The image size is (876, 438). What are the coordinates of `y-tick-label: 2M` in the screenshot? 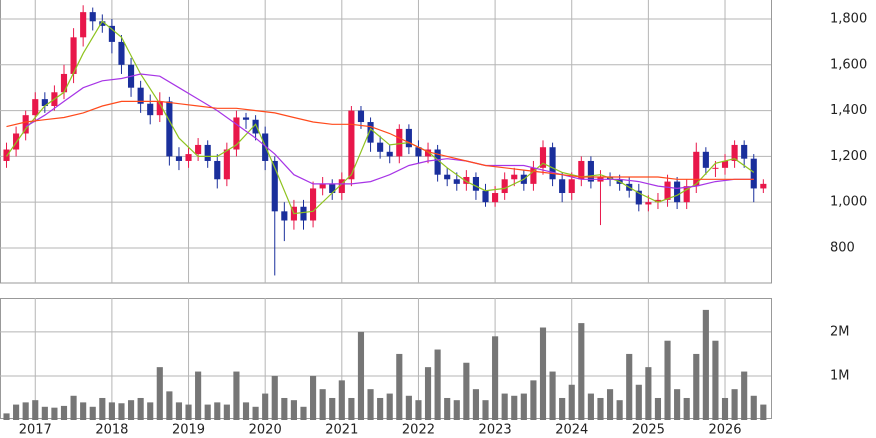 It's located at (840, 331).